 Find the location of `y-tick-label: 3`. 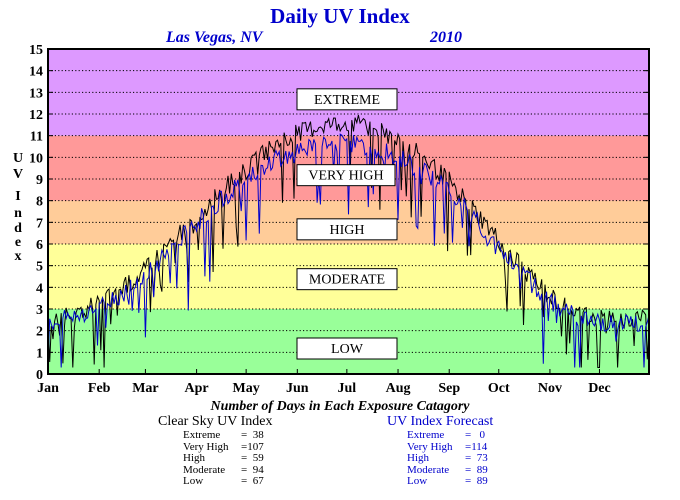

y-tick-label: 3 is located at coordinates (39, 310).